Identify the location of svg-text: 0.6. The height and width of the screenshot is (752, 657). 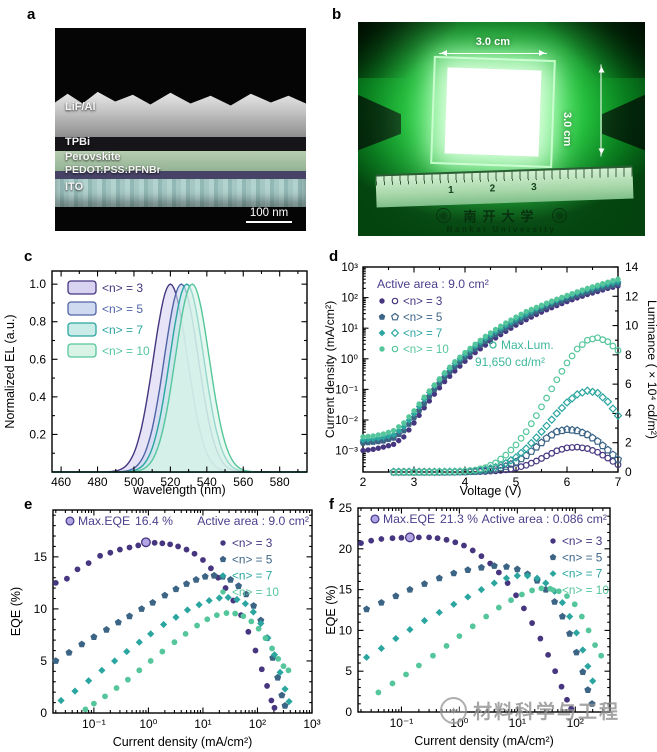
(37, 359).